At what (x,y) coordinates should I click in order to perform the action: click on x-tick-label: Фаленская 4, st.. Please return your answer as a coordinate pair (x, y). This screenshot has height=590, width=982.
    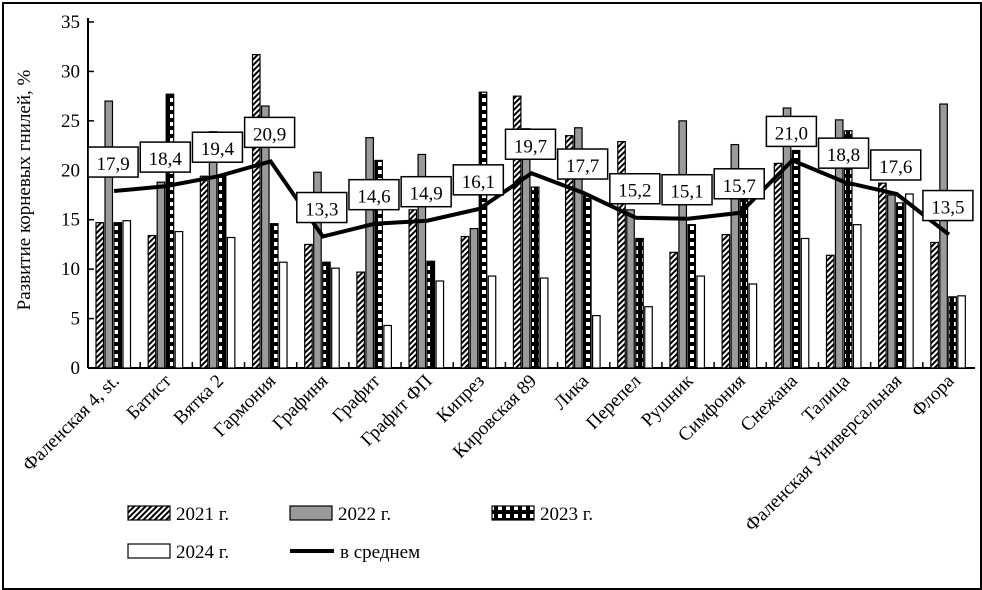
    Looking at the image, I should click on (71, 423).